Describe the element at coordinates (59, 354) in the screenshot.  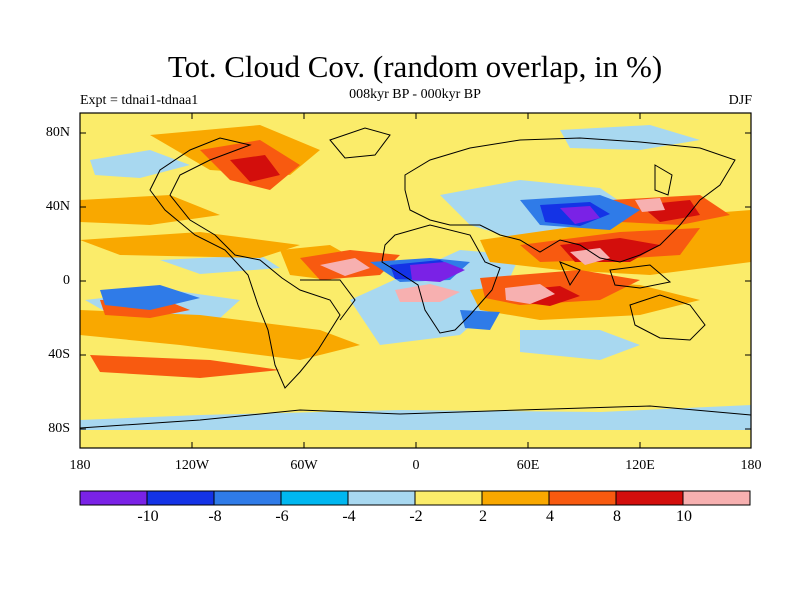
I see `lat-label-40s: 40S` at that location.